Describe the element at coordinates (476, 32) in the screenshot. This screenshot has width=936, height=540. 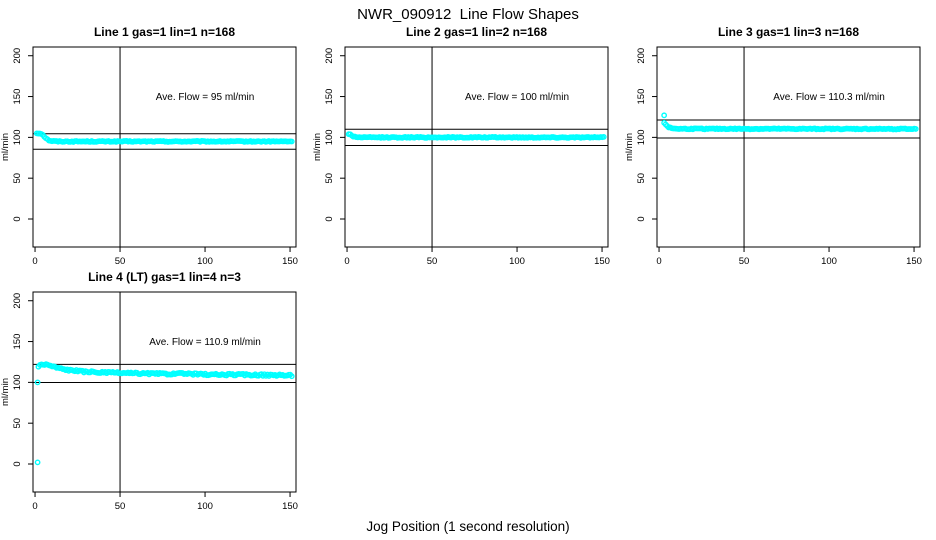
I see `panel-title: Line 2 gas=1 lin=2 n=168` at that location.